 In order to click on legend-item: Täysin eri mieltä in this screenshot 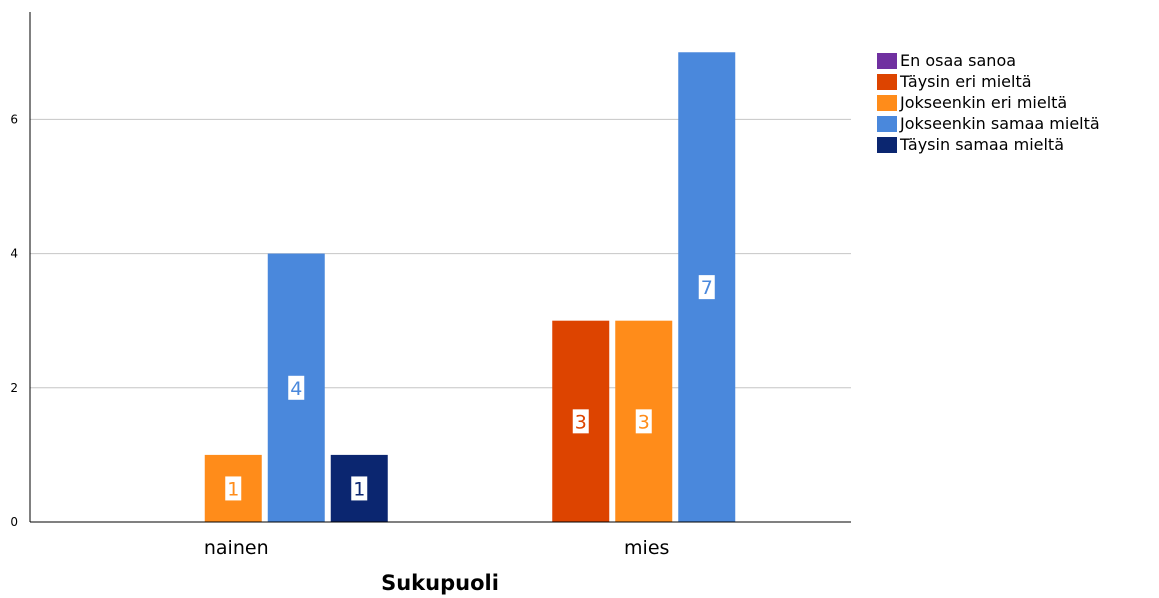, I will do `click(988, 81)`.